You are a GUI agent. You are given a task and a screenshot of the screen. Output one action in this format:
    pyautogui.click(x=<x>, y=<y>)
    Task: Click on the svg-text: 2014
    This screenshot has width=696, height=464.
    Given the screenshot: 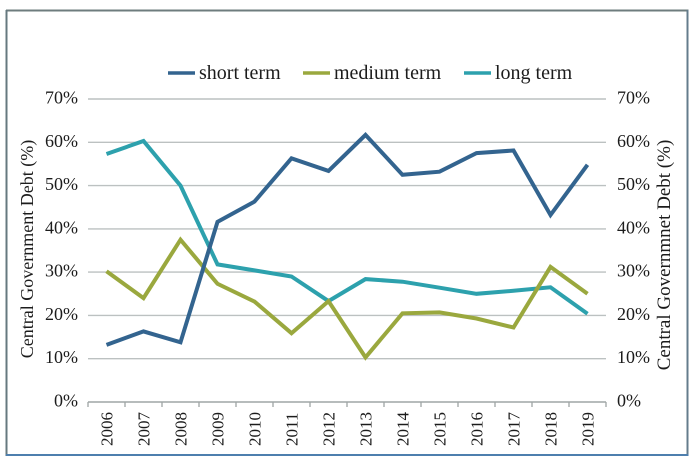 What is the action you would take?
    pyautogui.click(x=403, y=429)
    